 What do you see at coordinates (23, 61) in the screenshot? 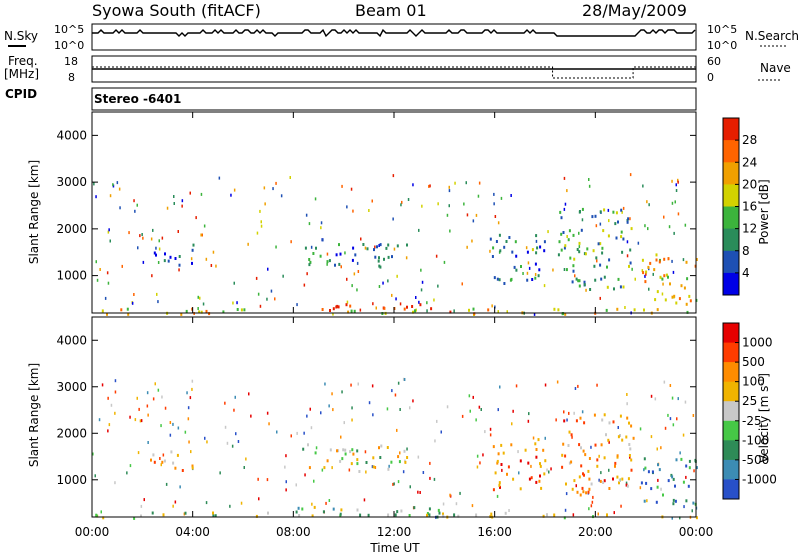
I see `freq-label-line1: Freq.` at bounding box center [23, 61].